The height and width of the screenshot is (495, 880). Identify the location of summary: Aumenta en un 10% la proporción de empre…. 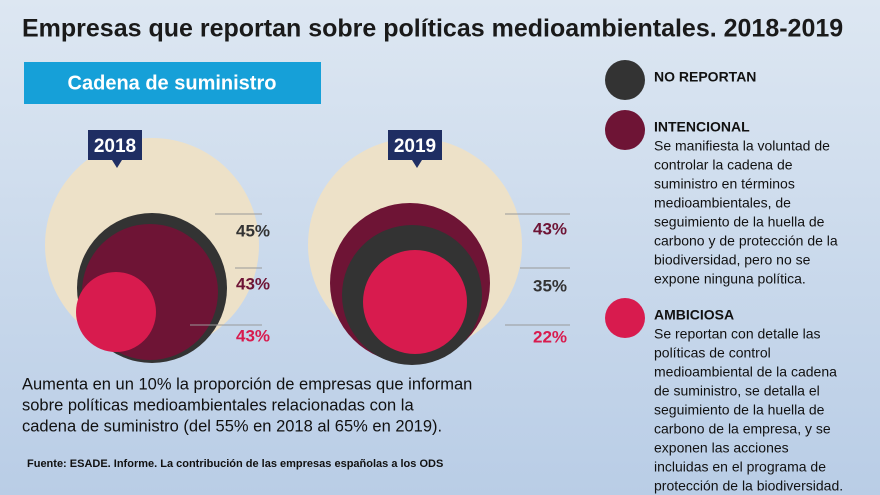
(247, 384).